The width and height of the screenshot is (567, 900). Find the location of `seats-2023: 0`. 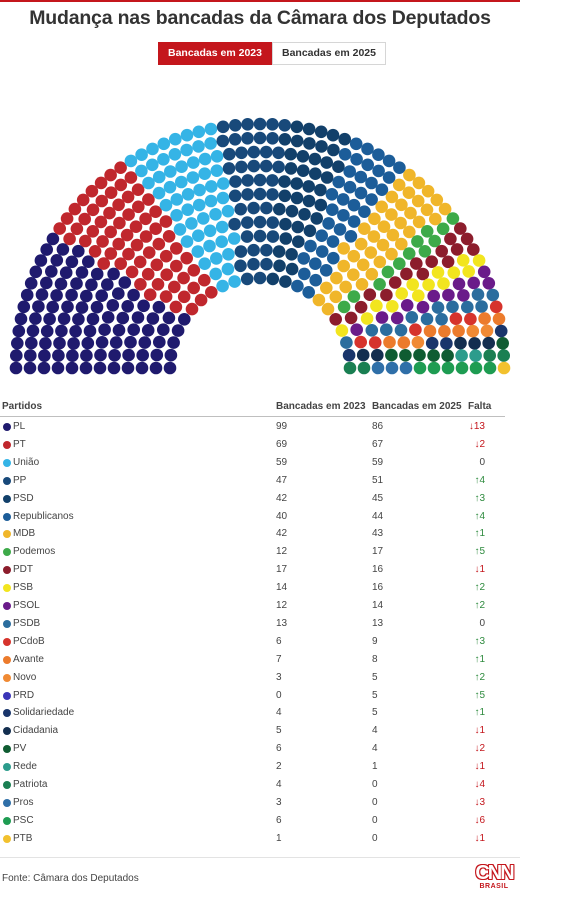

seats-2023: 0 is located at coordinates (279, 695).